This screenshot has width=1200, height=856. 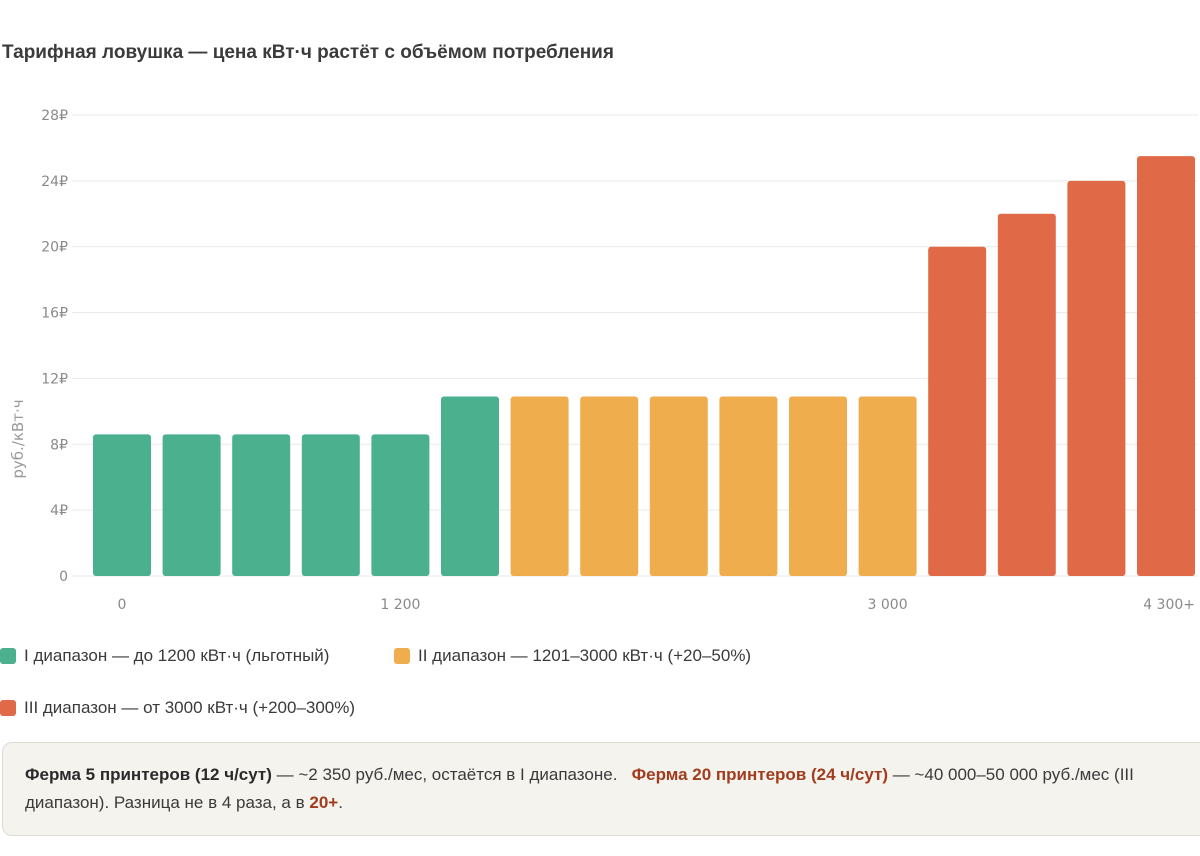 I want to click on y-tick-label: 20₽, so click(x=54, y=248).